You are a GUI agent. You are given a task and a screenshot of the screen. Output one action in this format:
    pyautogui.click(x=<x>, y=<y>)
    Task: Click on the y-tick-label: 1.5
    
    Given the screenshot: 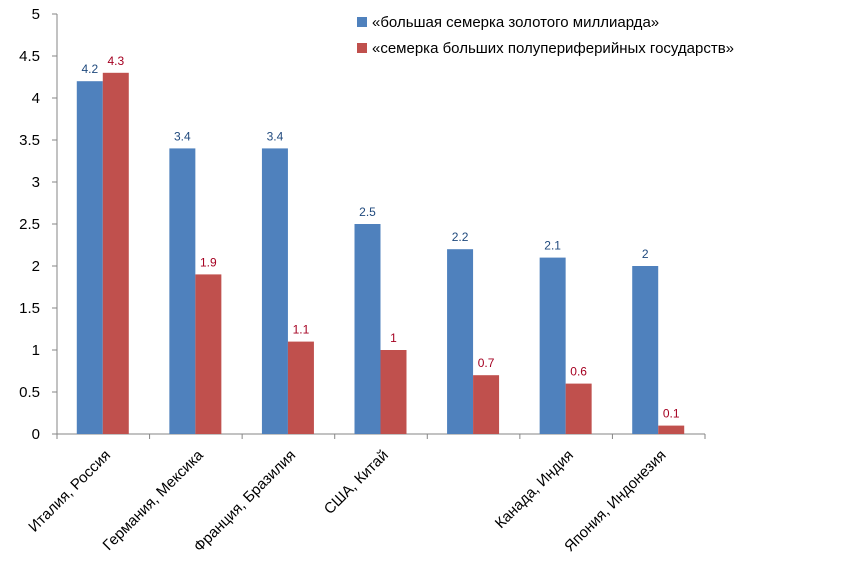 What is the action you would take?
    pyautogui.click(x=29, y=308)
    